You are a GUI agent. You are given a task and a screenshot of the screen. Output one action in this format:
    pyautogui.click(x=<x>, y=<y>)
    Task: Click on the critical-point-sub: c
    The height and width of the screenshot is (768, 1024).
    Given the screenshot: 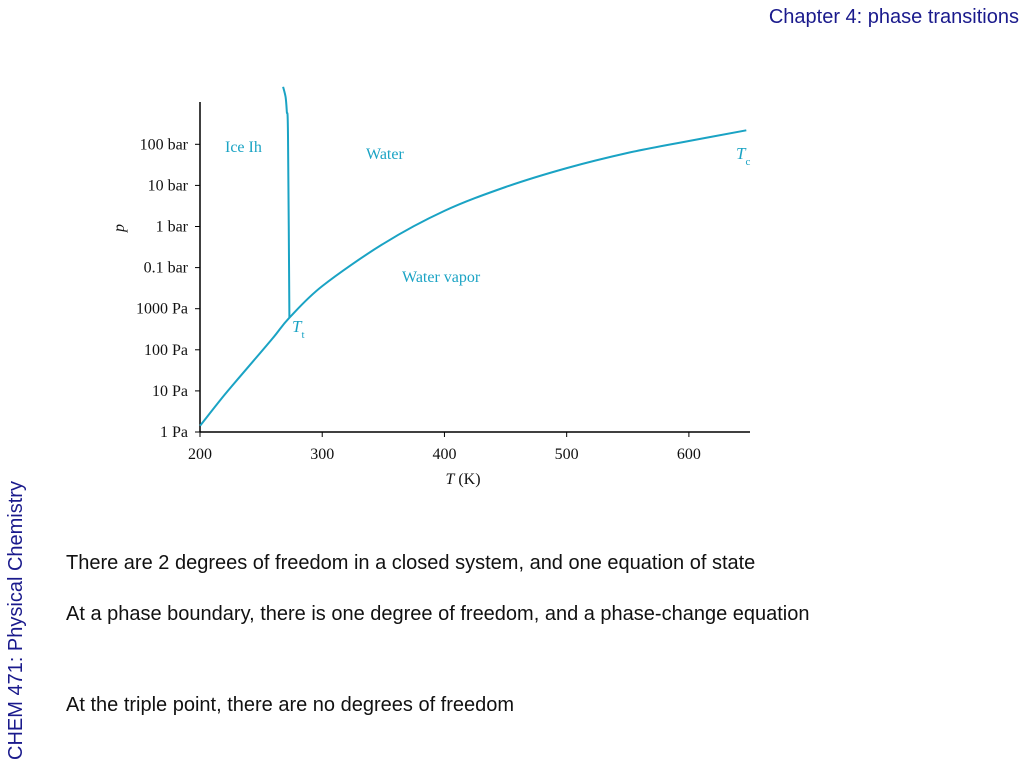 What is the action you would take?
    pyautogui.click(x=747, y=162)
    